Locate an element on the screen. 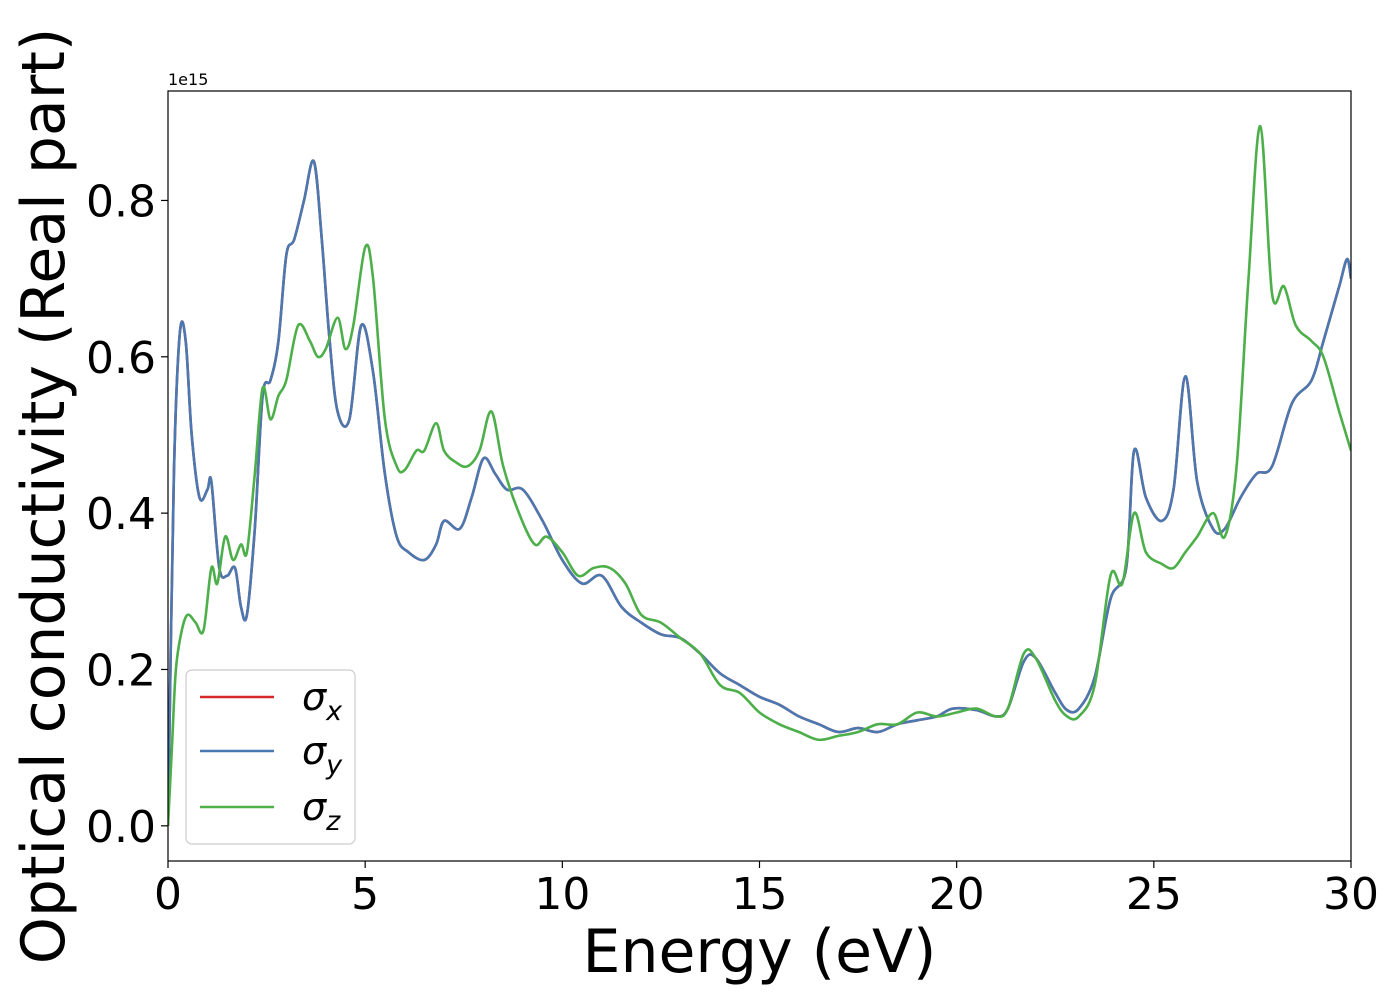 The width and height of the screenshot is (1400, 1000). legend-label-z: σz is located at coordinates (321, 811).